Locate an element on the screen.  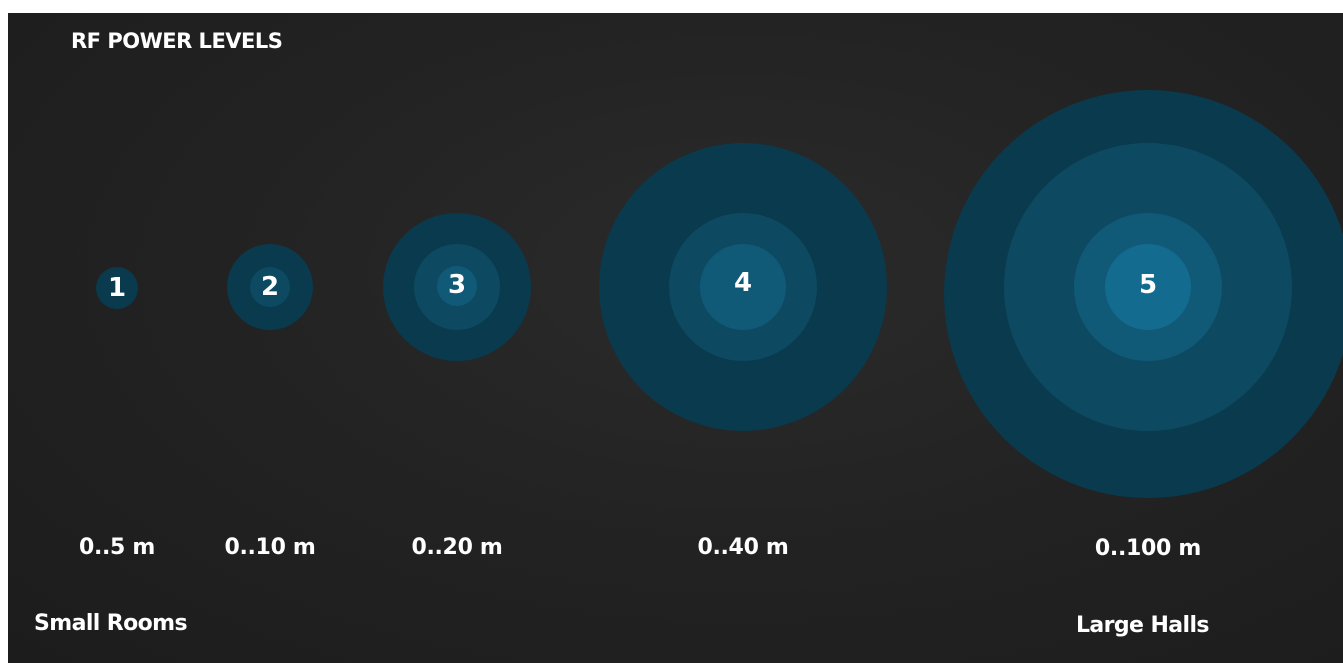
level-3-number: 3 is located at coordinates (457, 285).